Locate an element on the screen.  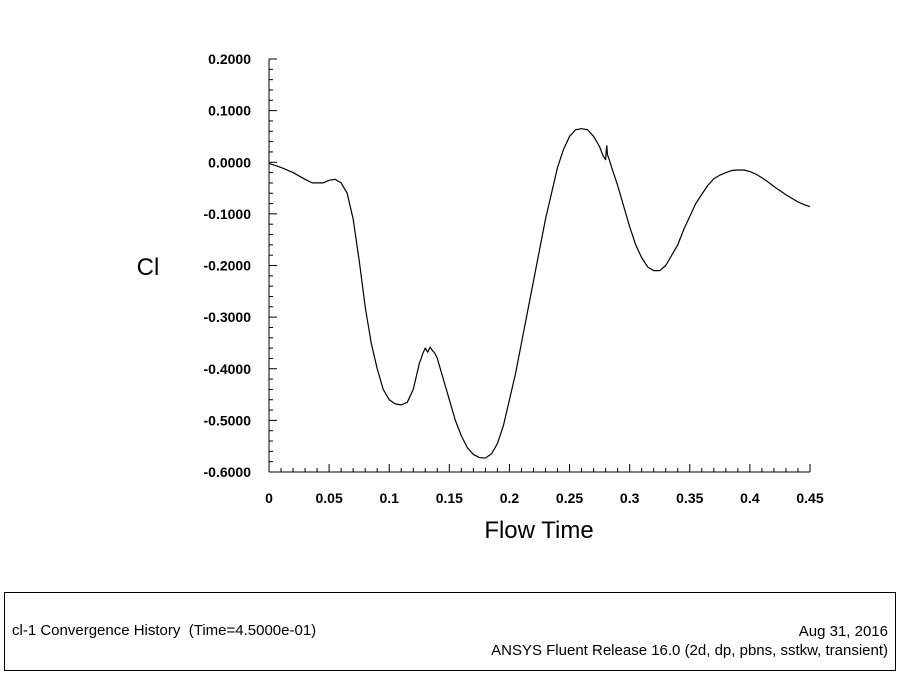
y-tick-label: -0.5000 is located at coordinates (228, 420).